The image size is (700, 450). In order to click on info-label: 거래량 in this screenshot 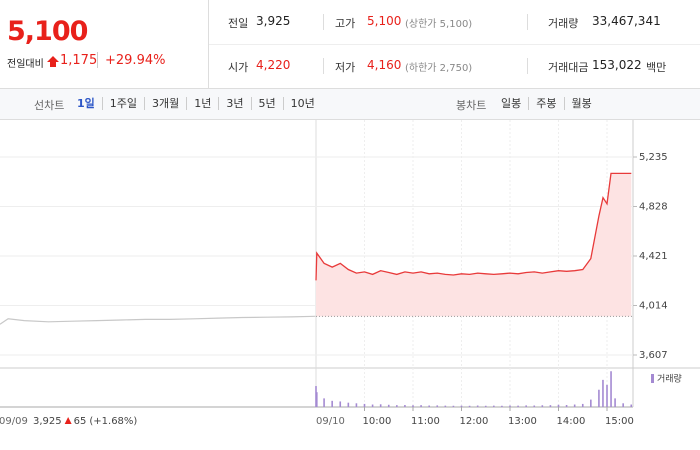, I will do `click(563, 23)`.